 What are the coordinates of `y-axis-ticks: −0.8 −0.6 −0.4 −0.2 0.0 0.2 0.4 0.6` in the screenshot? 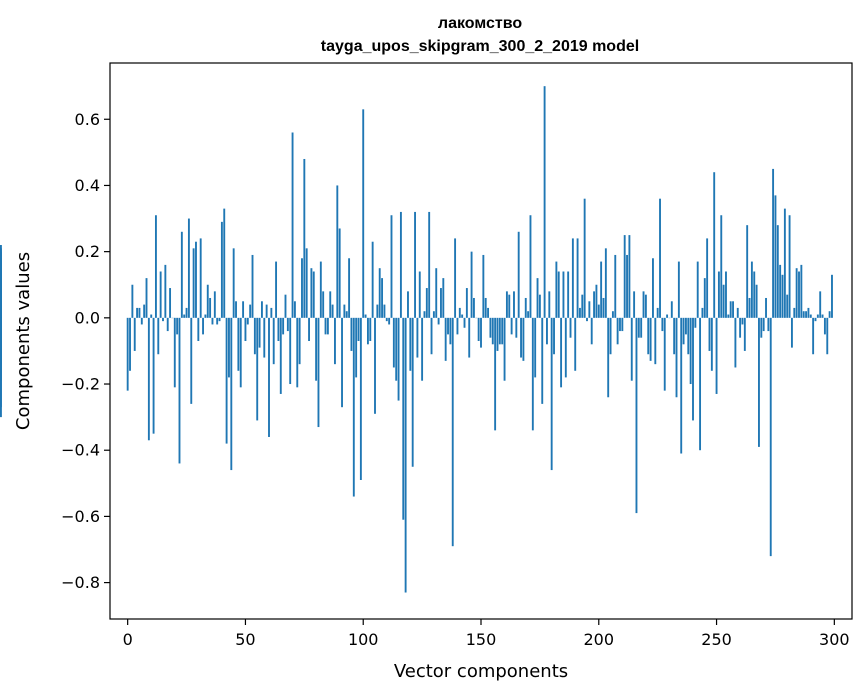 It's located at (85, 351).